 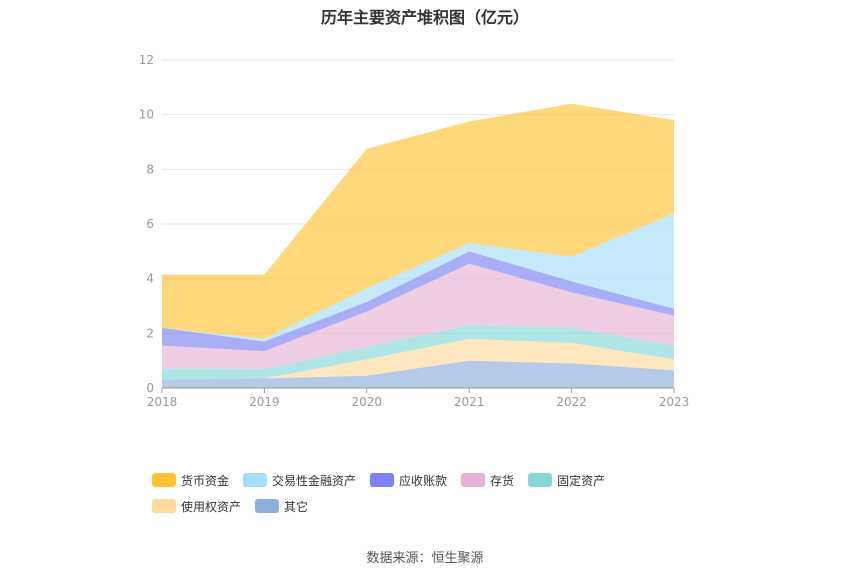 What do you see at coordinates (502, 480) in the screenshot?
I see `legend-label: 存货` at bounding box center [502, 480].